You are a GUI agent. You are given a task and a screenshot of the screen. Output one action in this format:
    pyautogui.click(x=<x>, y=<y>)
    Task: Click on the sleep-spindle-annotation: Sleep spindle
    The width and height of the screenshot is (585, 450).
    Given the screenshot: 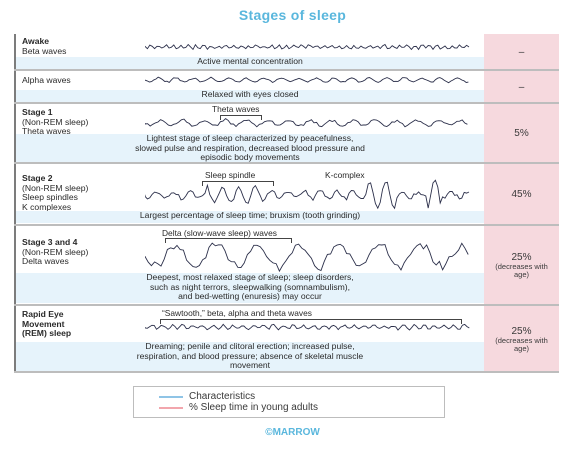 What is the action you would take?
    pyautogui.click(x=230, y=175)
    